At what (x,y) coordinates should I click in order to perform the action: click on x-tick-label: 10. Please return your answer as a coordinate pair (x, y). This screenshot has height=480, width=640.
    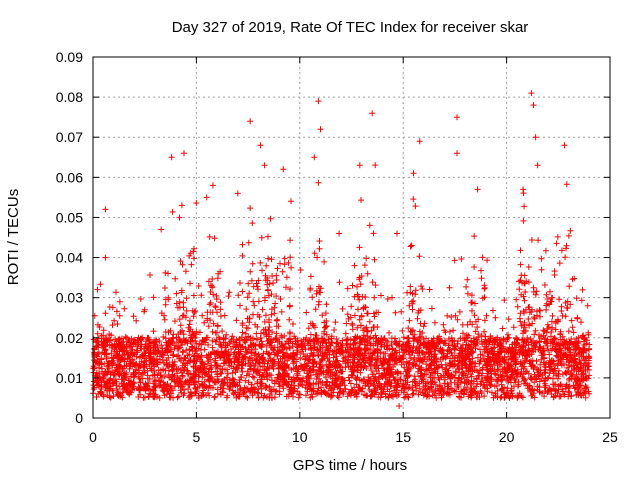
    Looking at the image, I should click on (300, 437).